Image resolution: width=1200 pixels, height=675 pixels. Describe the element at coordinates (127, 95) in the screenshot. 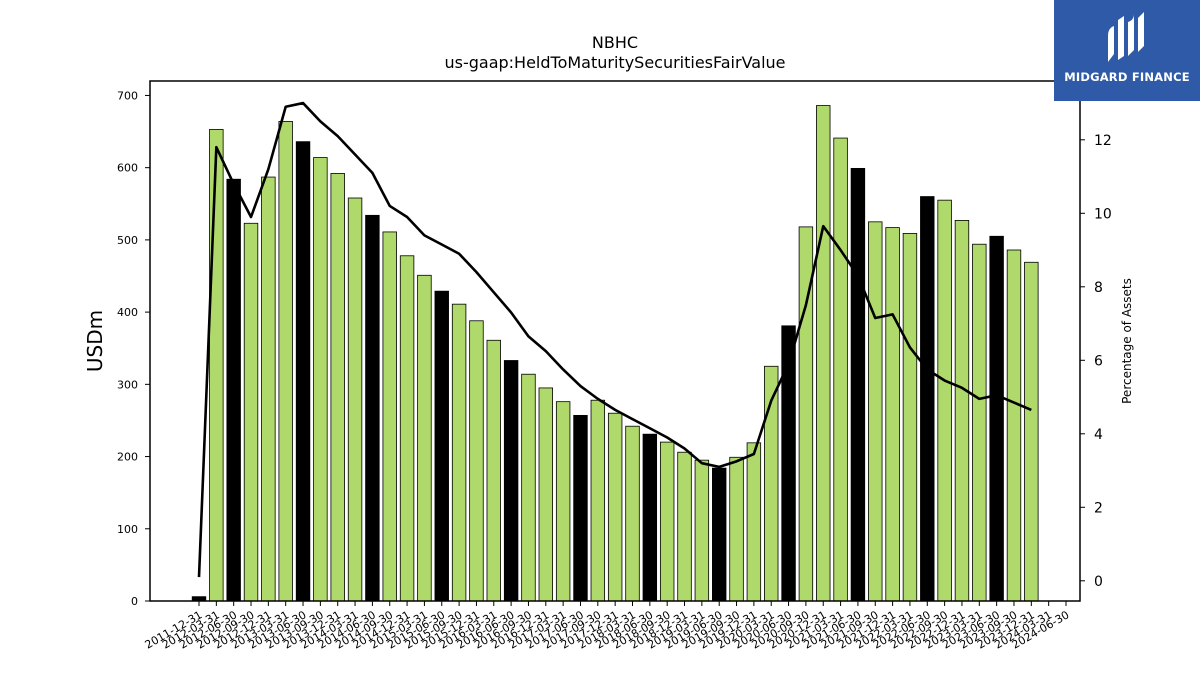

I see `y-tick-label: 700` at that location.